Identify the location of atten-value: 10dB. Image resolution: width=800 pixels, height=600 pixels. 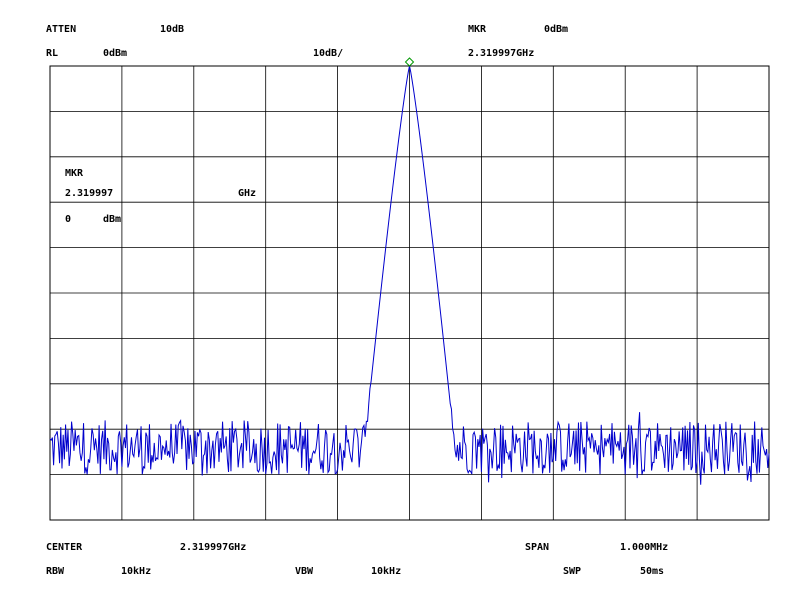
(172, 29).